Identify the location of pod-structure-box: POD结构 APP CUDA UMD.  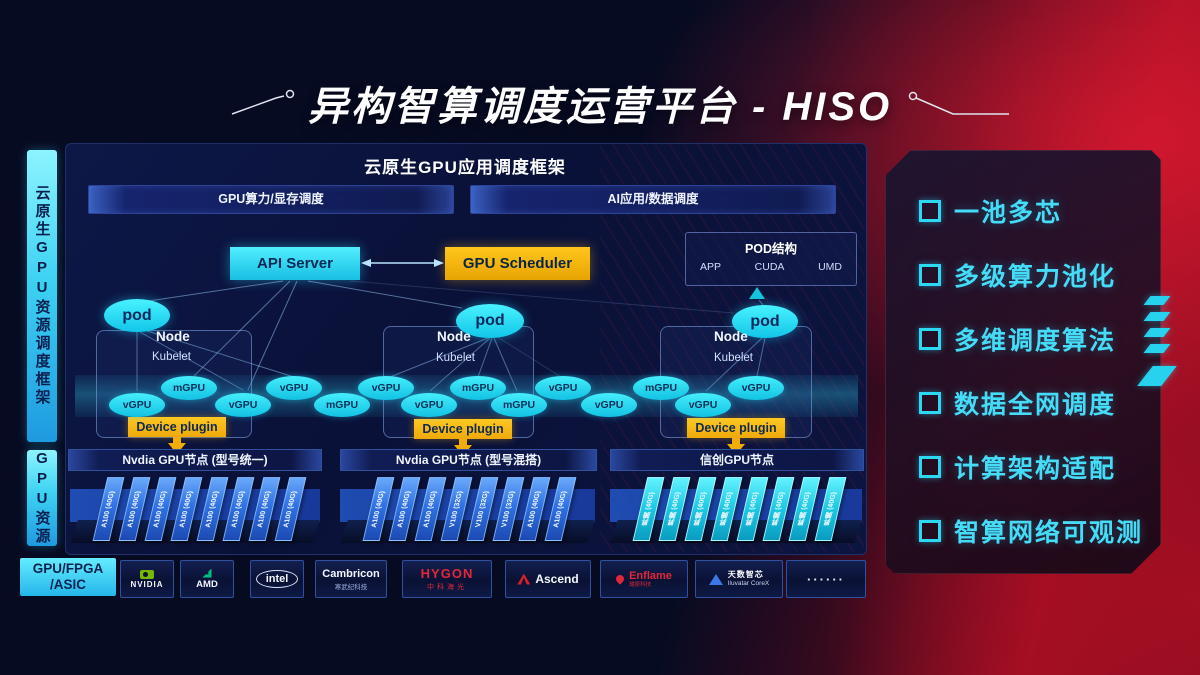
(771, 259).